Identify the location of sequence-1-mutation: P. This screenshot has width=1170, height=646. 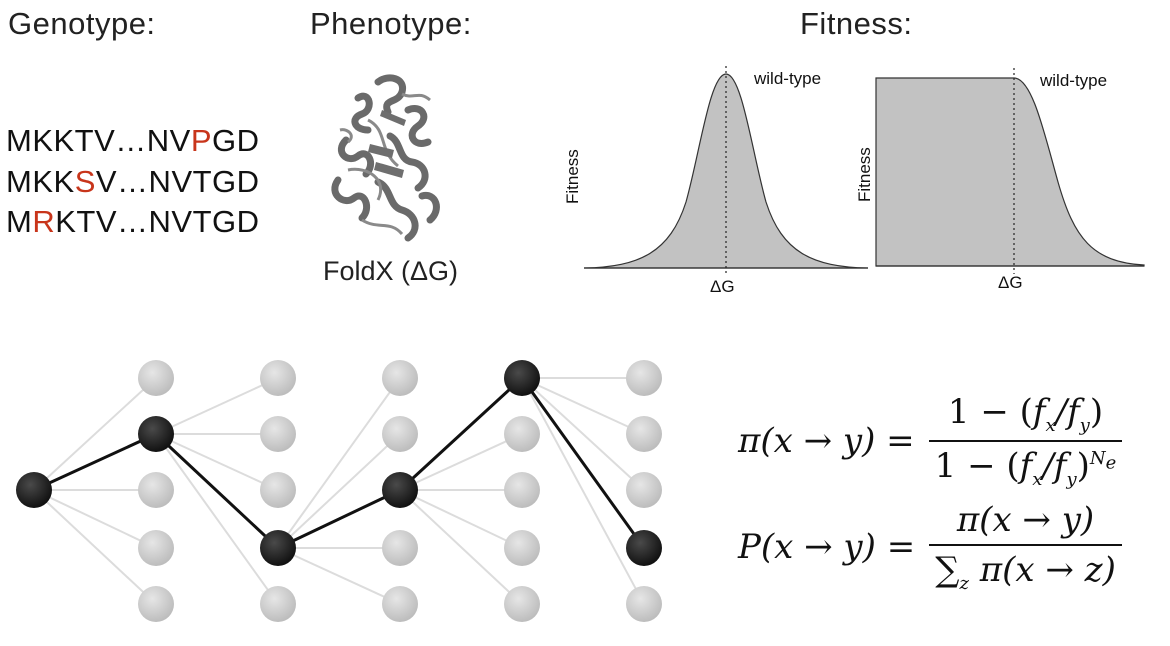
(201, 140).